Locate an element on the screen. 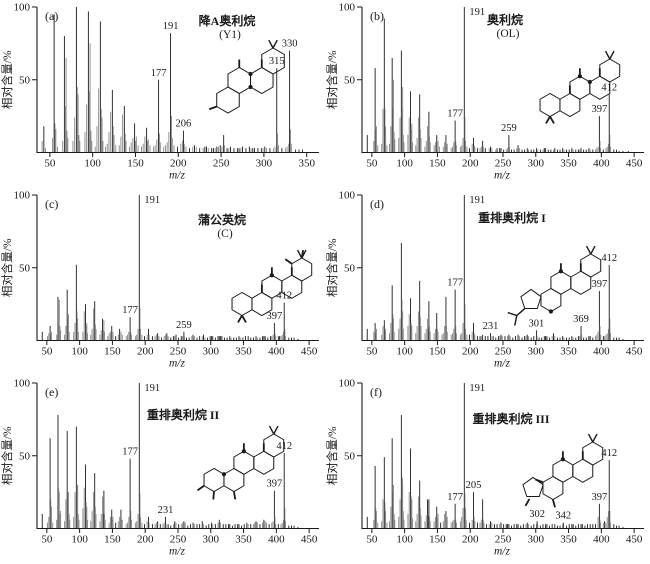 The height and width of the screenshot is (564, 650). peak-label: 205 is located at coordinates (474, 485).